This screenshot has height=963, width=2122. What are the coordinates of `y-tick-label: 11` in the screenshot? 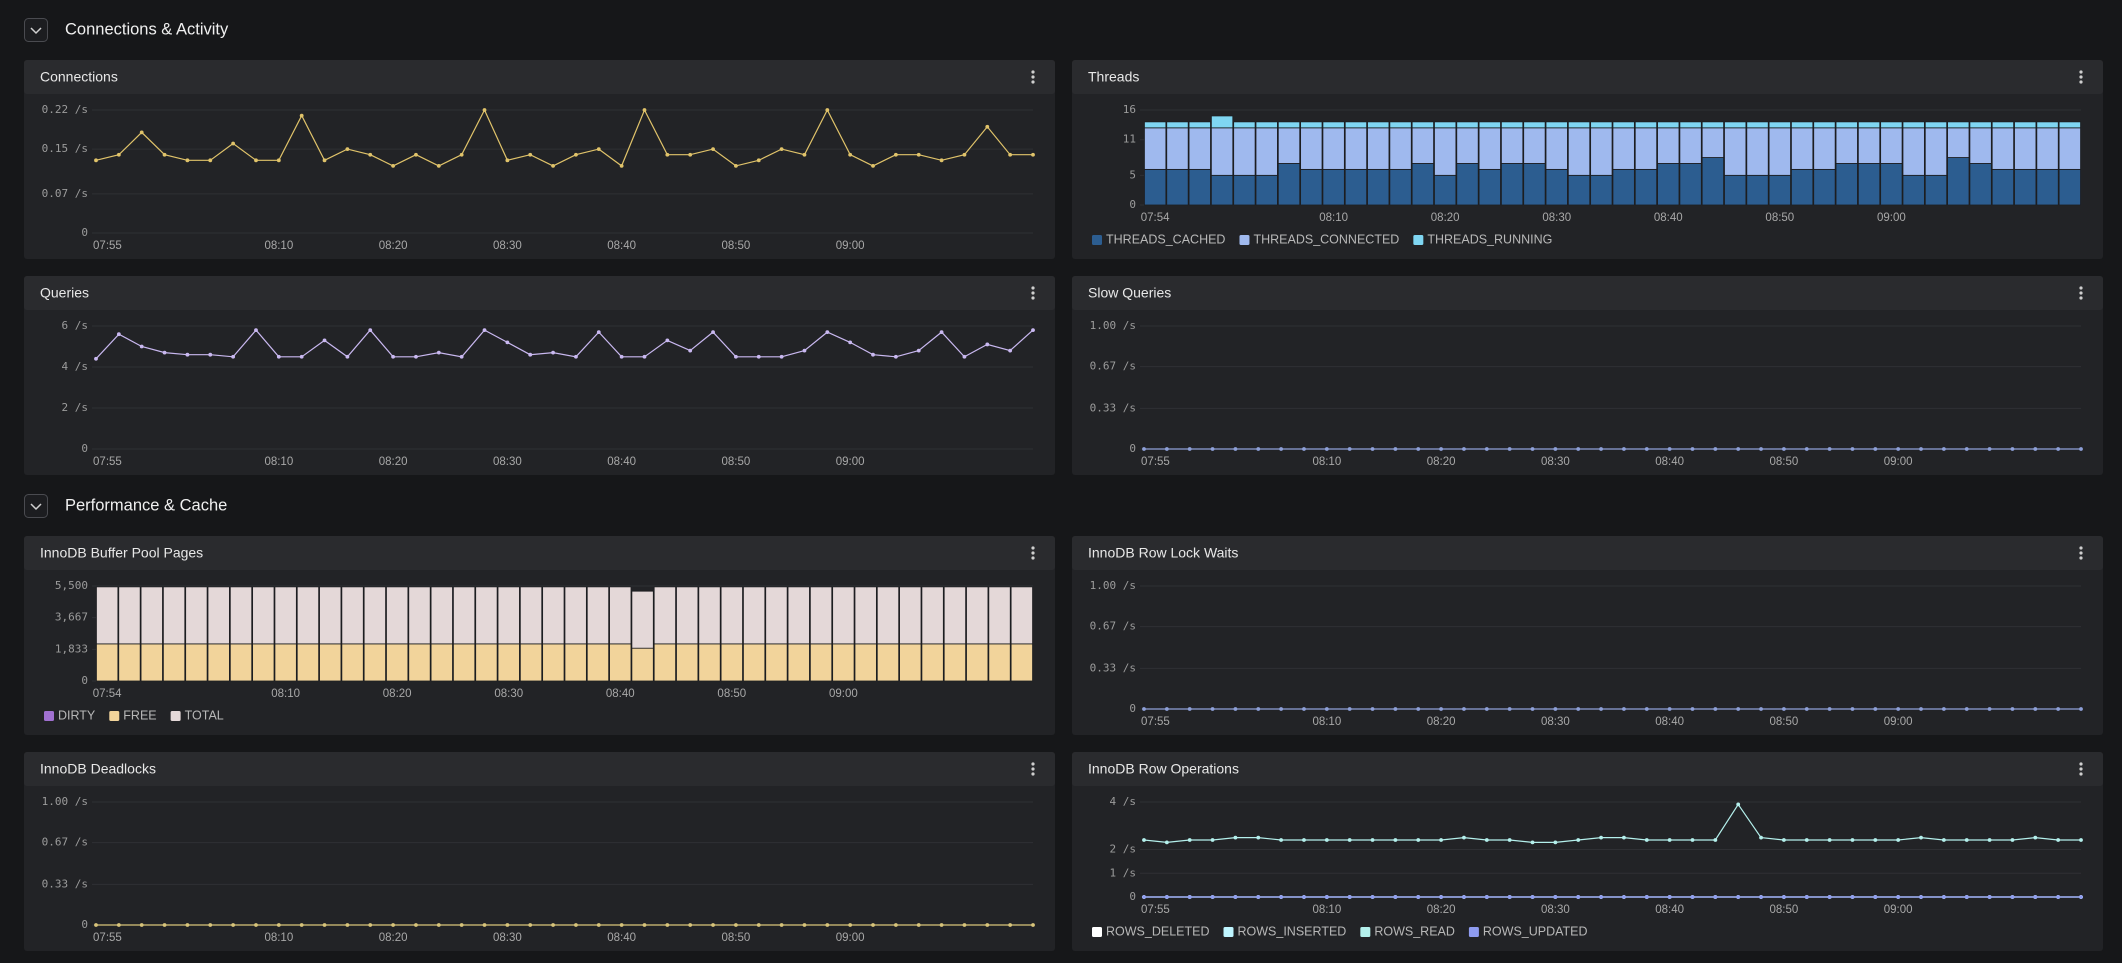 It's located at (1129, 139).